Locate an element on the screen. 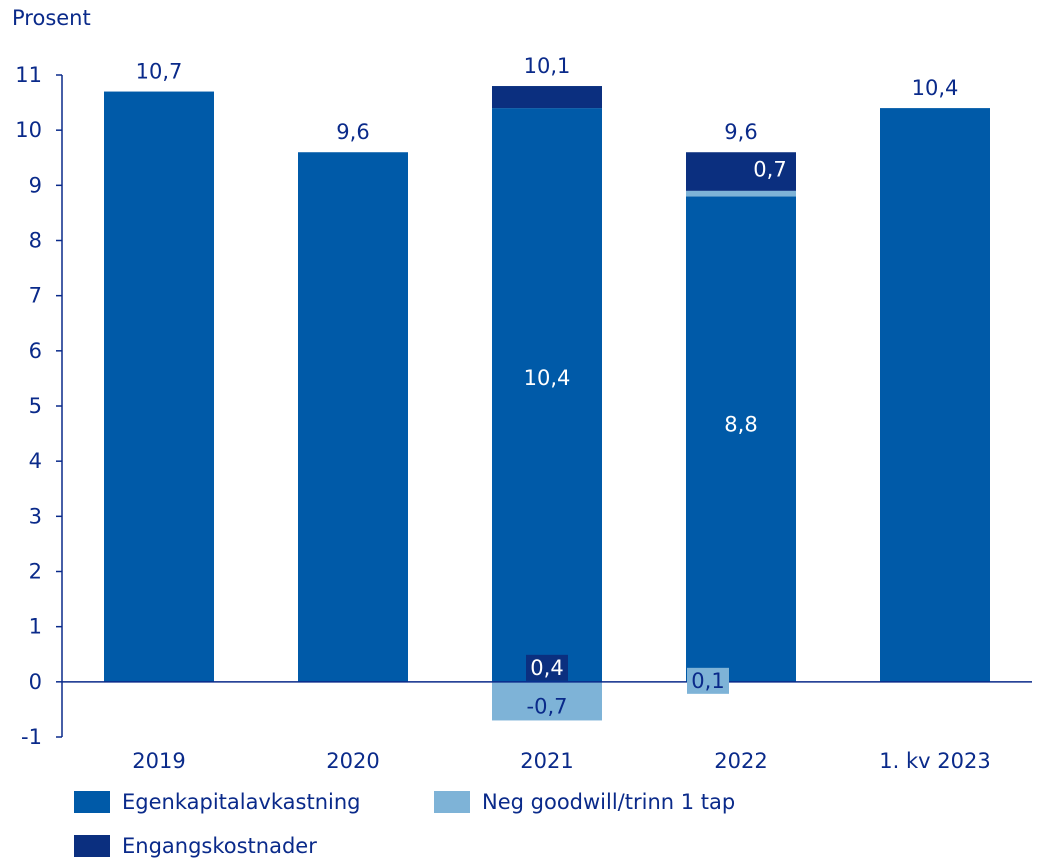 The image size is (1040, 864). data-label-3-1: 0,1 is located at coordinates (707, 681).